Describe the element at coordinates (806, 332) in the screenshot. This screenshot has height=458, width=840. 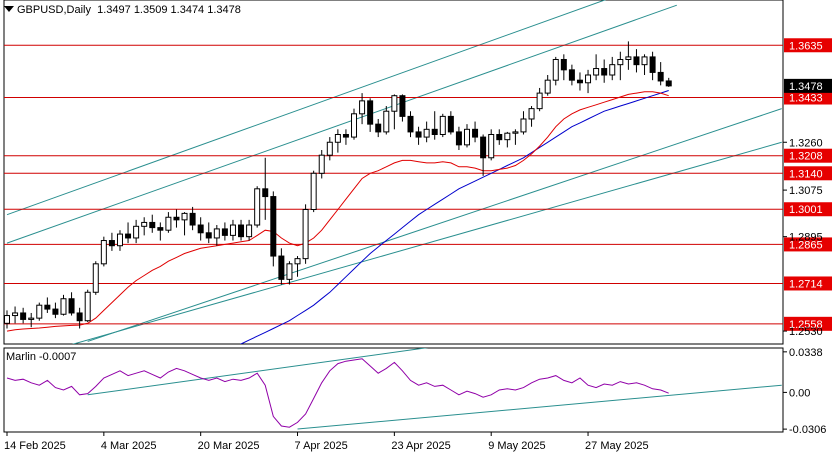
I see `price-tick-label: 1.2530` at that location.